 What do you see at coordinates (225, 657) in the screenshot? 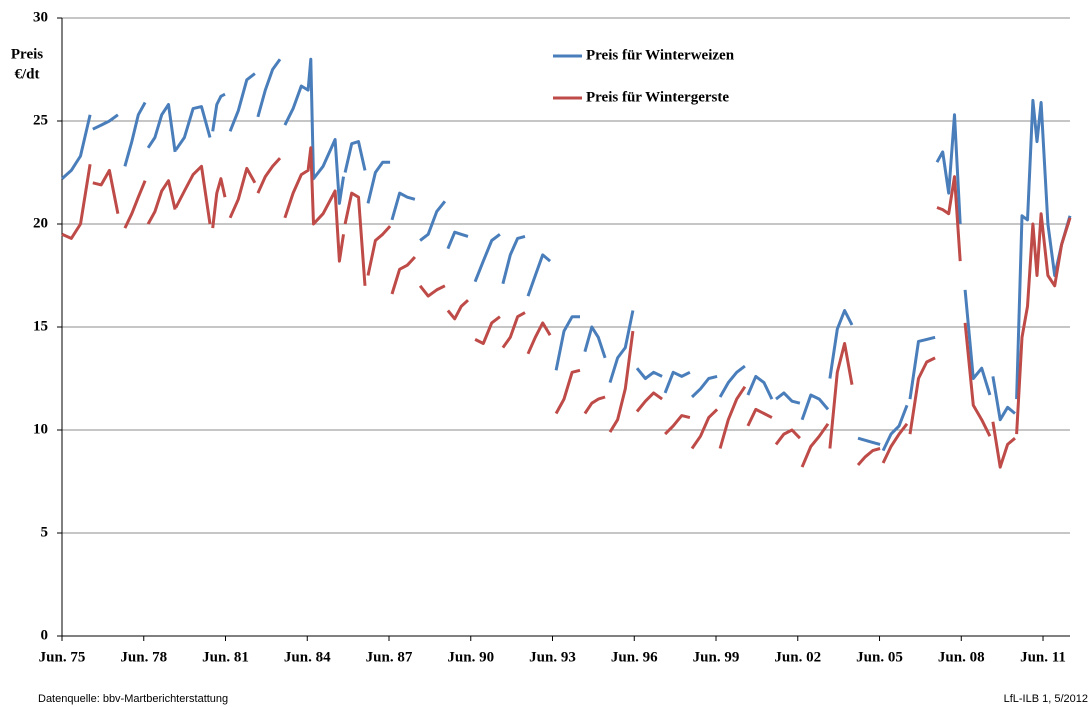
I see `x-tick-label: Jun. 81` at bounding box center [225, 657].